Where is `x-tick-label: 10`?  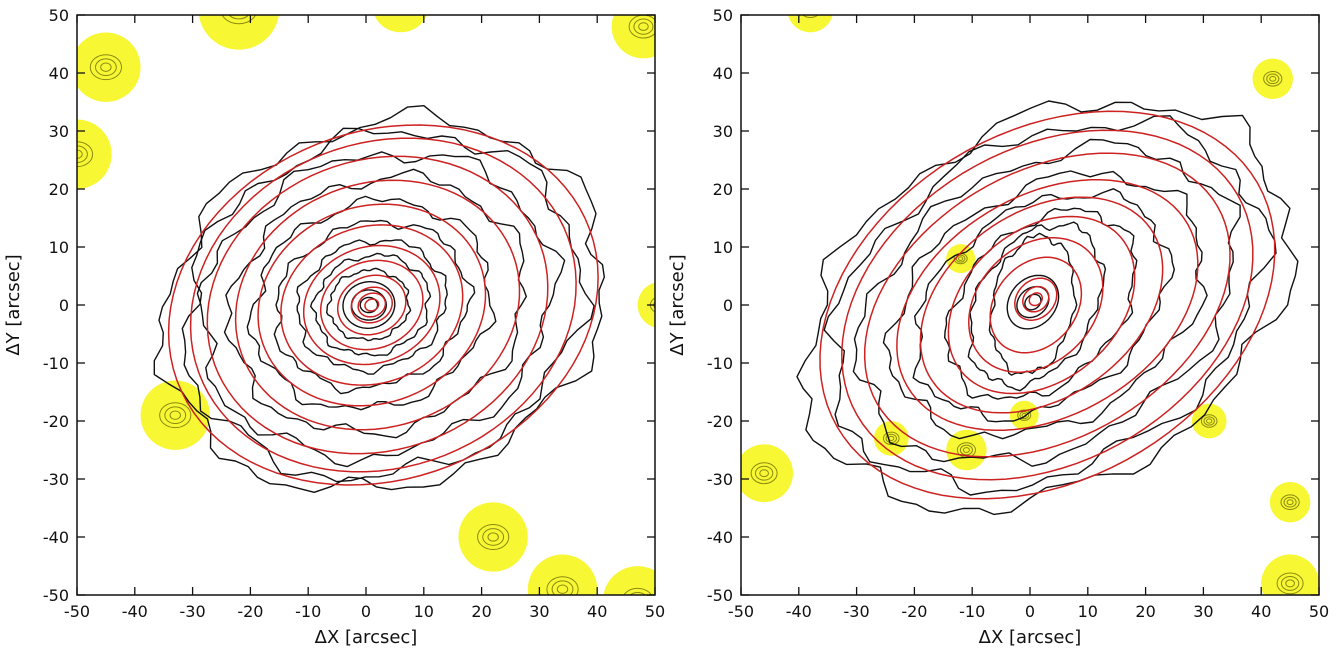 x-tick-label: 10 is located at coordinates (424, 611).